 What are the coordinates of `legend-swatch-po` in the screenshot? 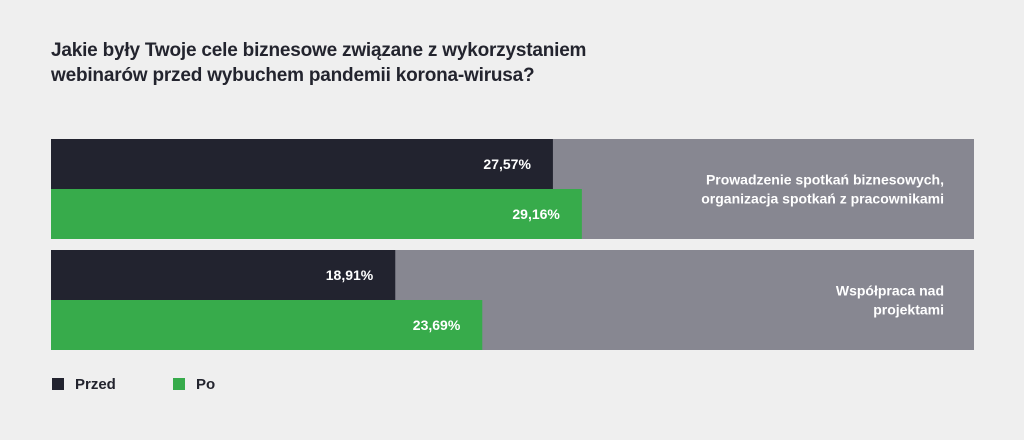 It's located at (179, 384).